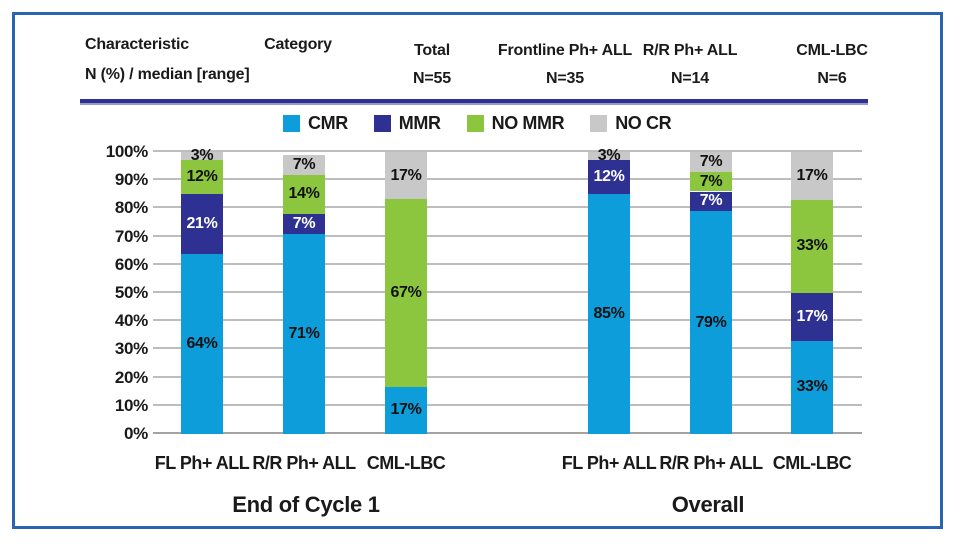  Describe the element at coordinates (690, 65) in the screenshot. I see `header-col-rr: R/R Ph+ ALL N=14` at that location.